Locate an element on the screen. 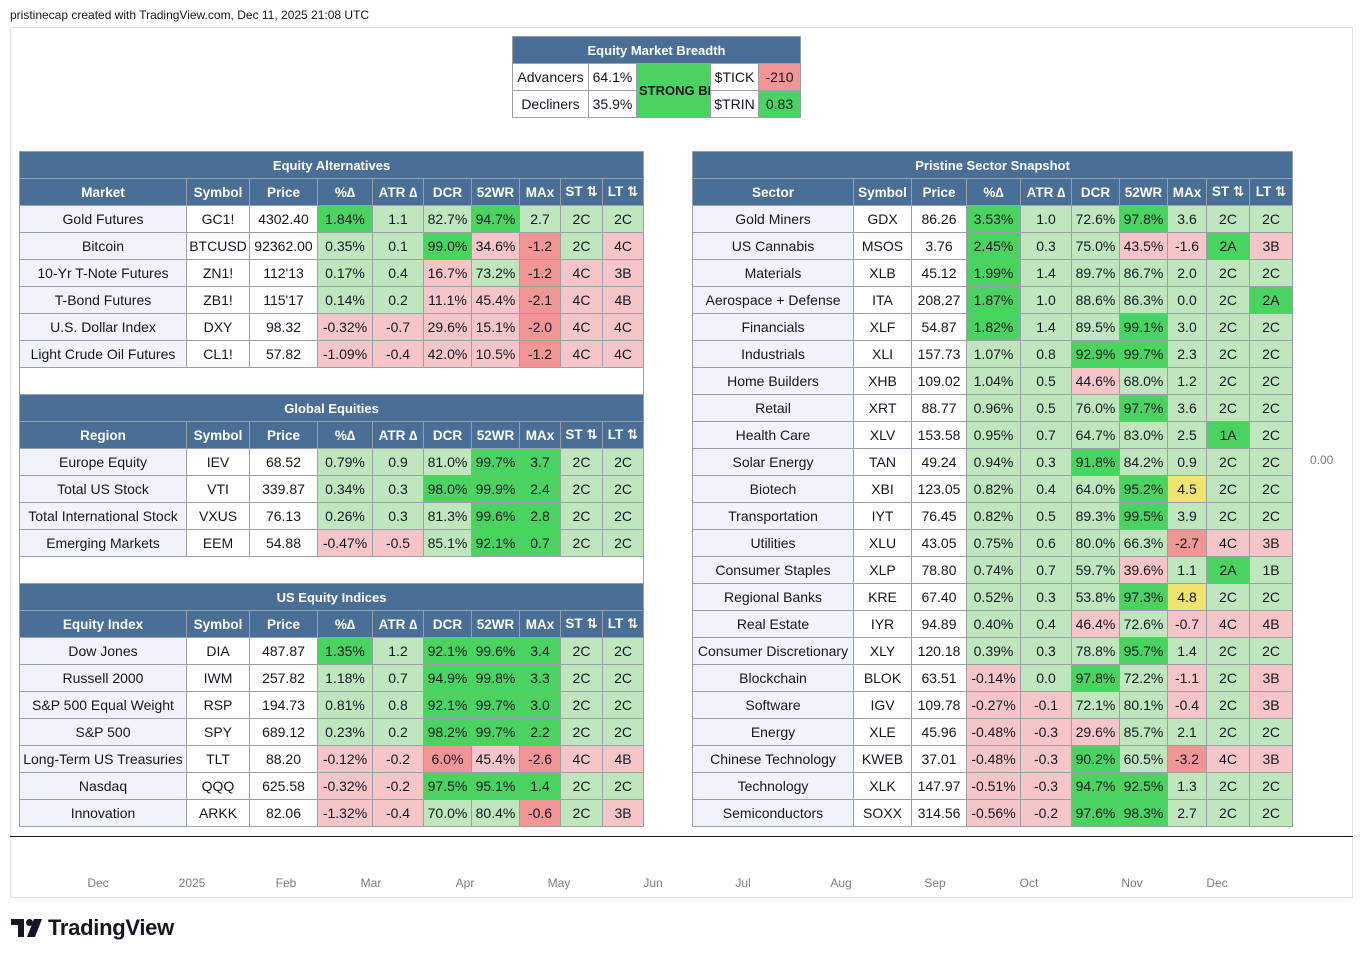  table-cell: 1.82% is located at coordinates (993, 327).